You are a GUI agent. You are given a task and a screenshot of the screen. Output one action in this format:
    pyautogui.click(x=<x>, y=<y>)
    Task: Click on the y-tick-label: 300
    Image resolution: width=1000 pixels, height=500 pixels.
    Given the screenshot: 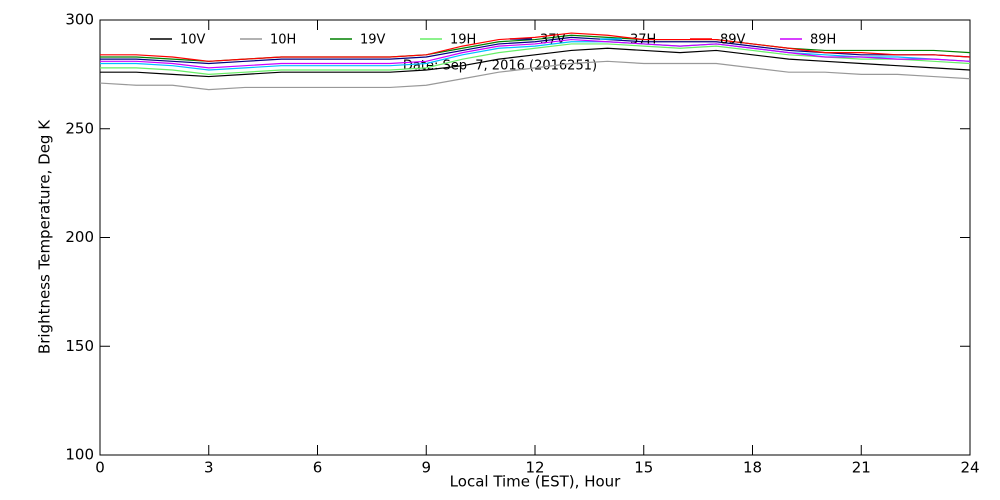 What is the action you would take?
    pyautogui.click(x=79, y=20)
    